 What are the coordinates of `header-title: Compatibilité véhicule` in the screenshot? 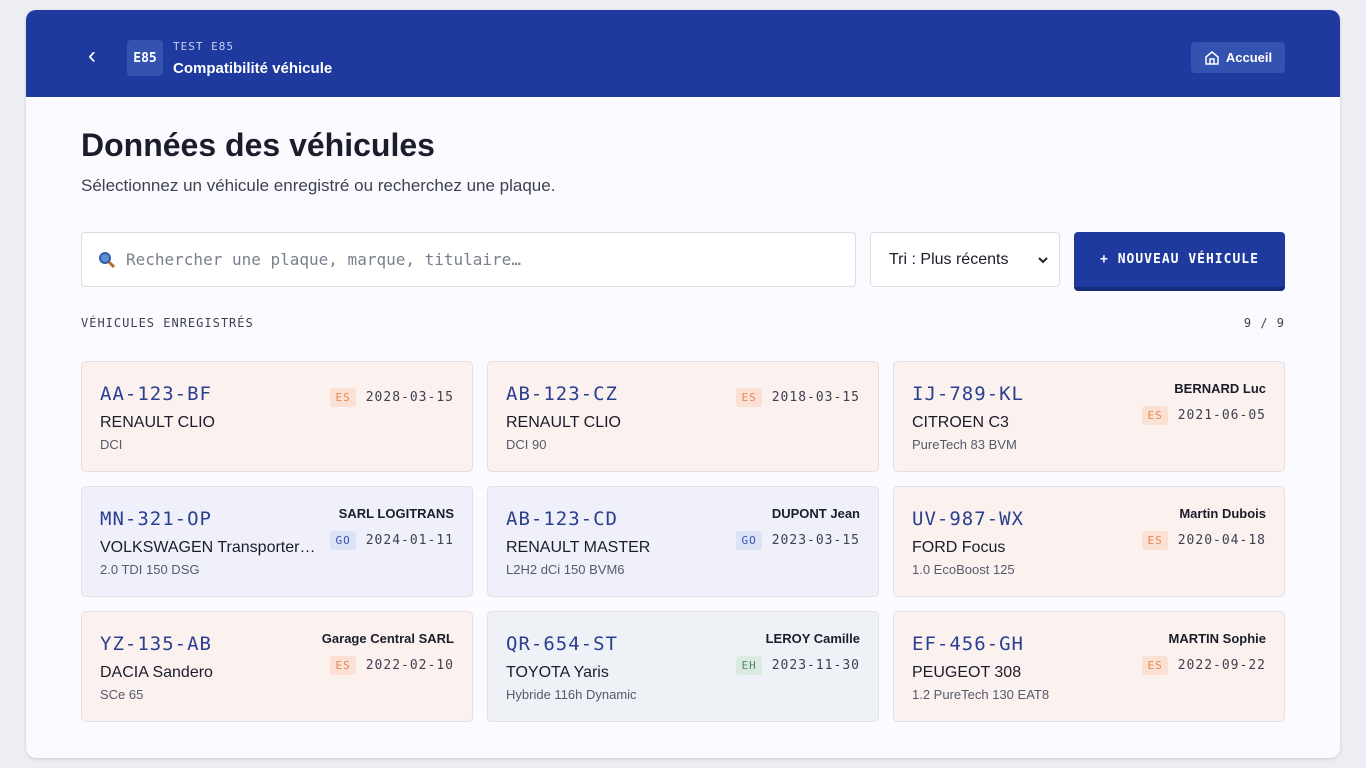 It's located at (253, 68).